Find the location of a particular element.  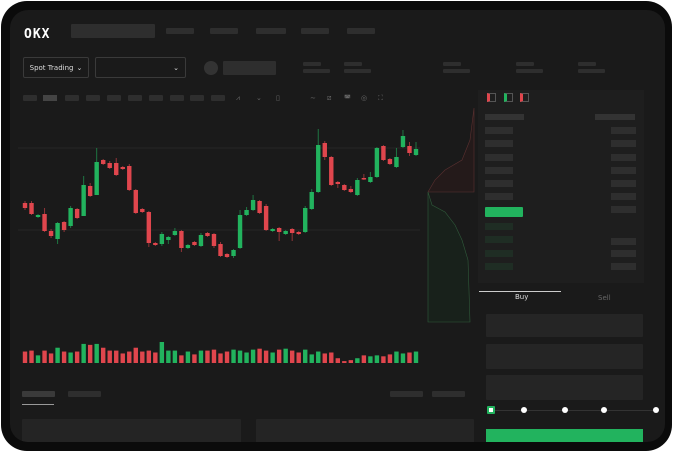

amount-input is located at coordinates (564, 356).